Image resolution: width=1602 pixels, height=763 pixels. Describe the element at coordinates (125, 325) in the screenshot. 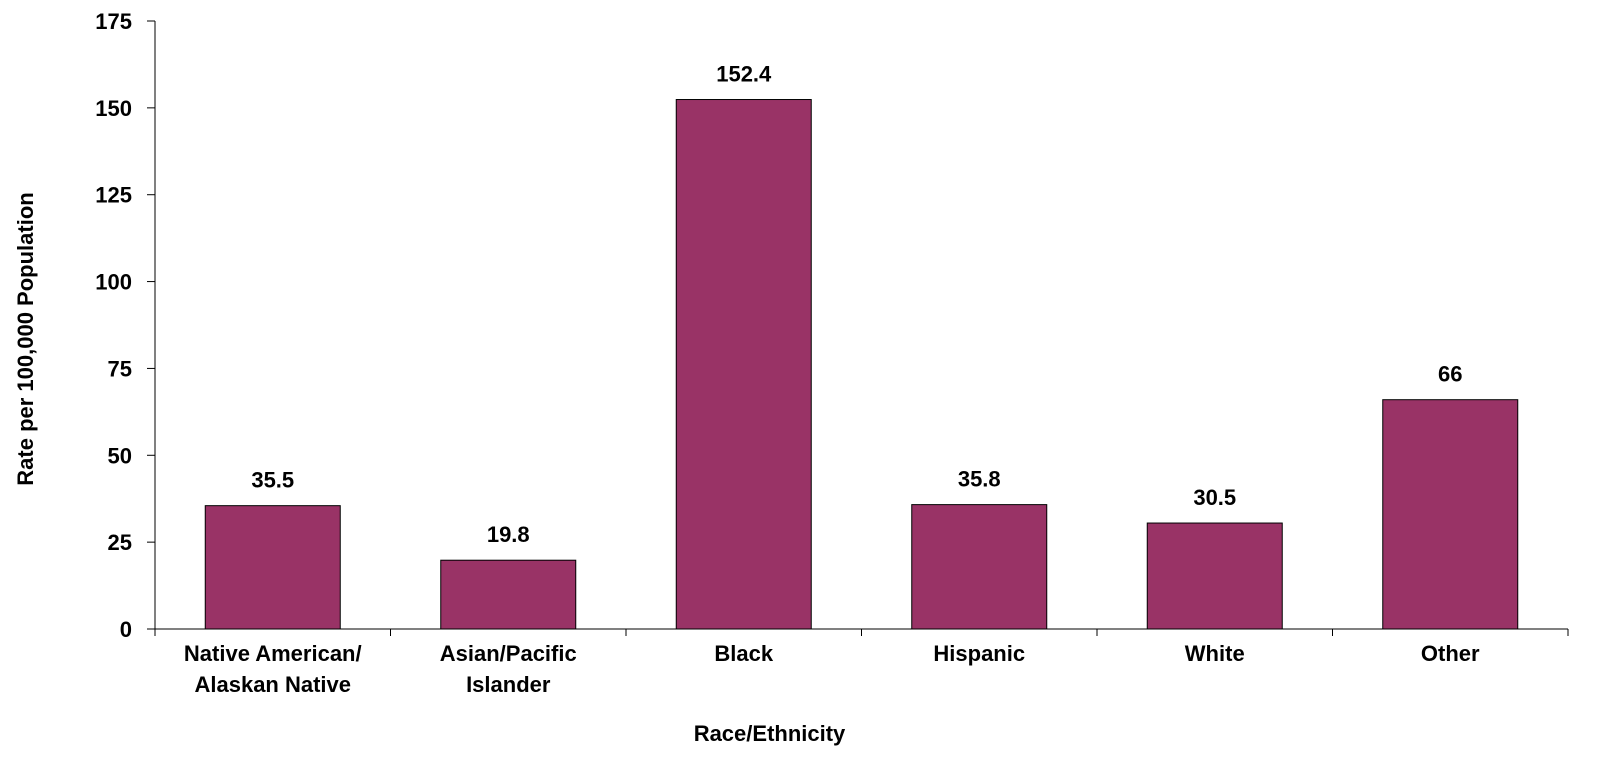

I see `y-axis-ticks: 0 25 50 75 100 125 150 175` at that location.